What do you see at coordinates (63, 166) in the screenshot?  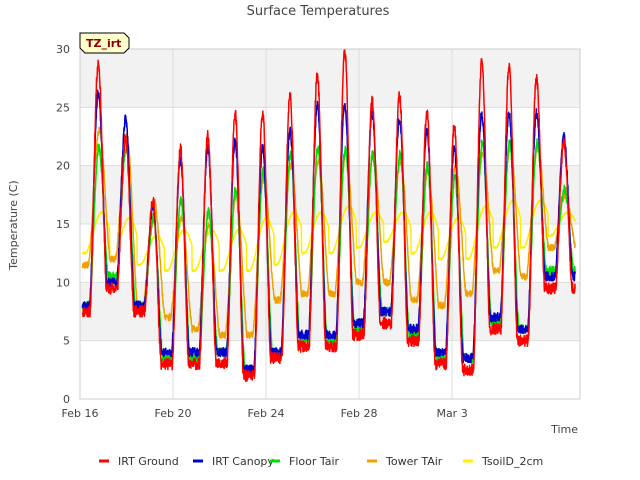 I see `y-tick-label: 20` at bounding box center [63, 166].